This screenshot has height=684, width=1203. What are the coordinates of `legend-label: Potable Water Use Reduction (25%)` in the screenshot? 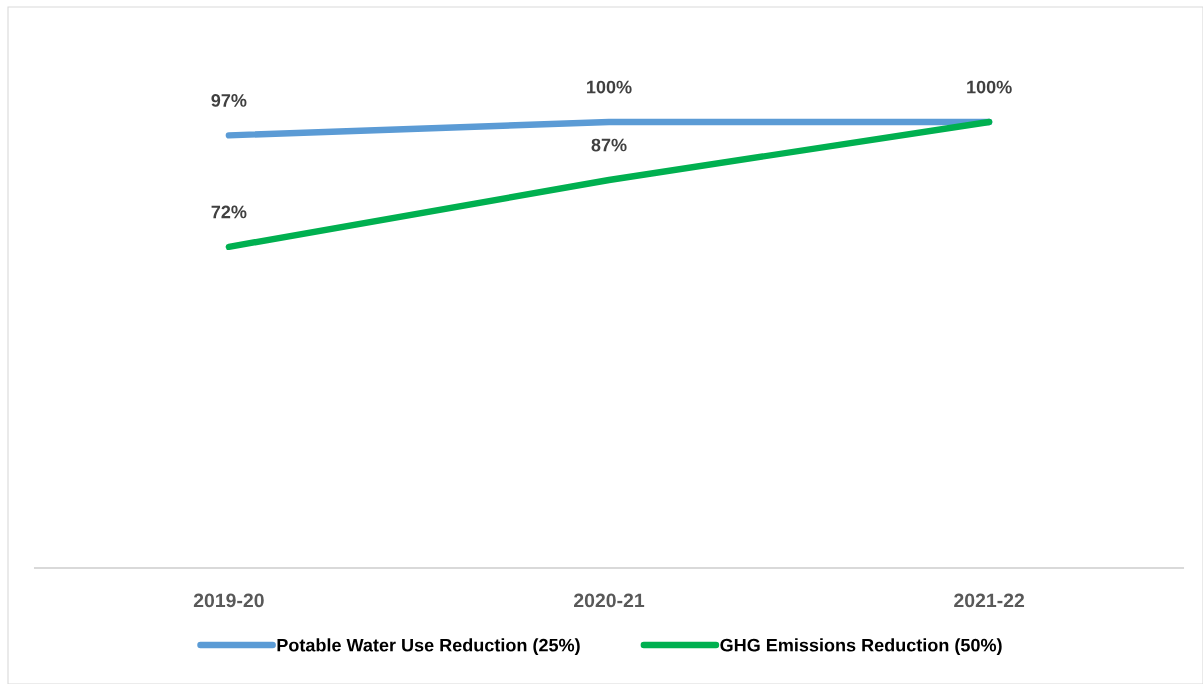 It's located at (428, 647).